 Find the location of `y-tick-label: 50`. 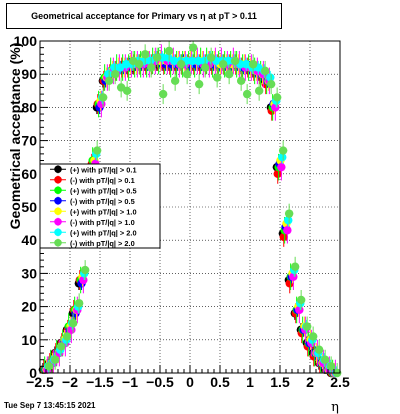

y-tick-label: 50 is located at coordinates (29, 207).